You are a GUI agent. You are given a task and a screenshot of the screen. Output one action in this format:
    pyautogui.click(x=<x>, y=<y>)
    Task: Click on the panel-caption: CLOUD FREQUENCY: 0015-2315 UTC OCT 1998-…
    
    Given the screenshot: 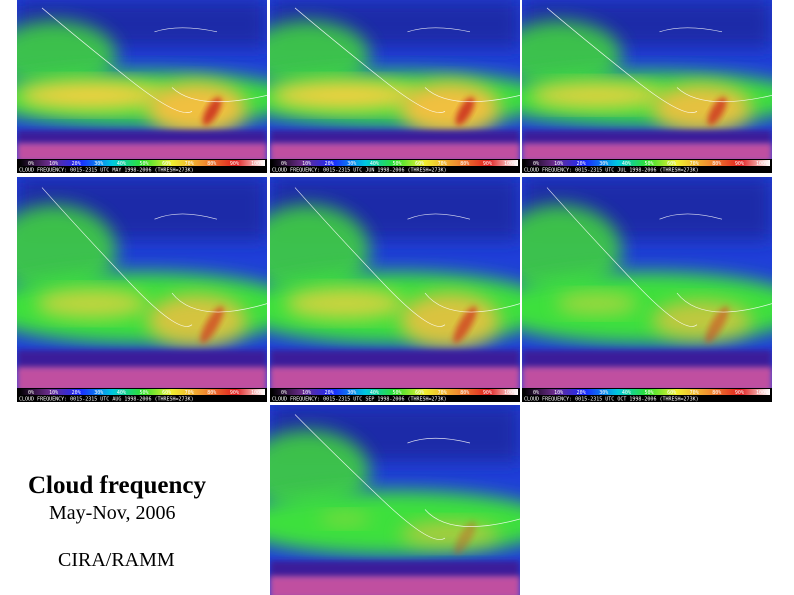 What is the action you would take?
    pyautogui.click(x=611, y=400)
    